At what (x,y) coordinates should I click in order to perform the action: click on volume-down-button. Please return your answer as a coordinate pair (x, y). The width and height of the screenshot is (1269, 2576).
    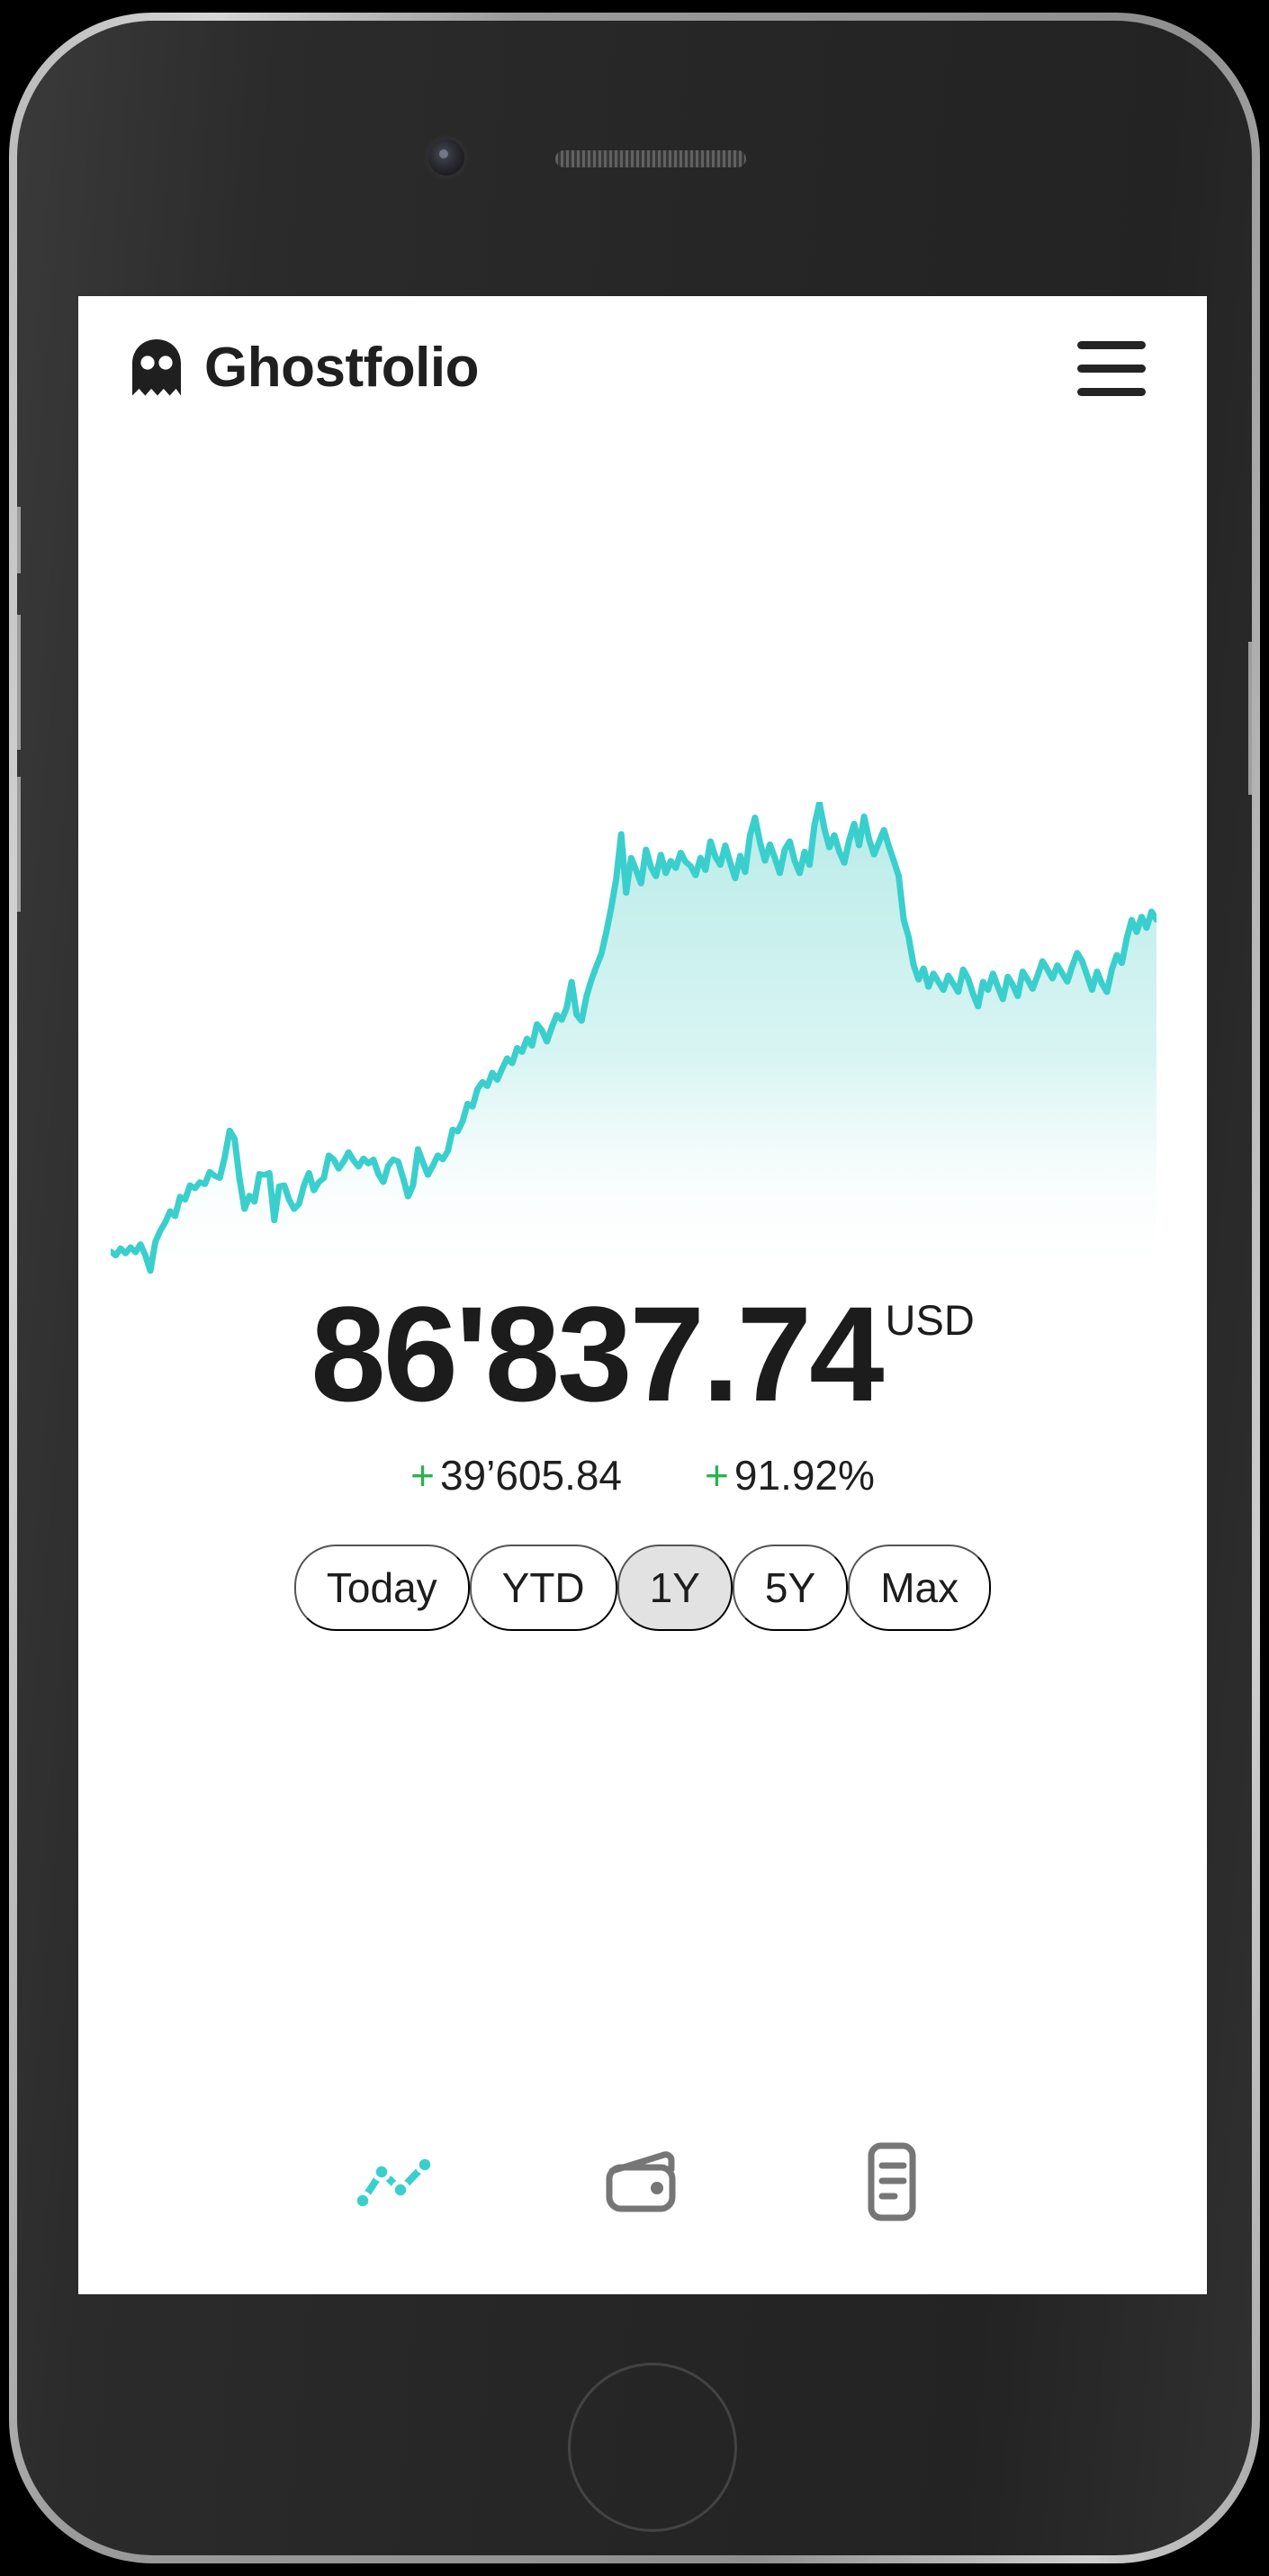
    Looking at the image, I should click on (19, 844).